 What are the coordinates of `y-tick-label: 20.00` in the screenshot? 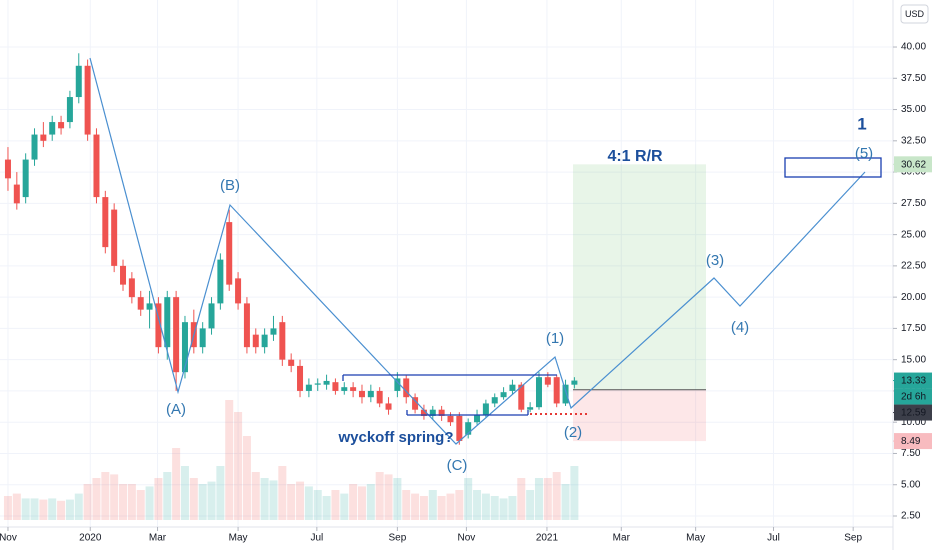 It's located at (913, 297).